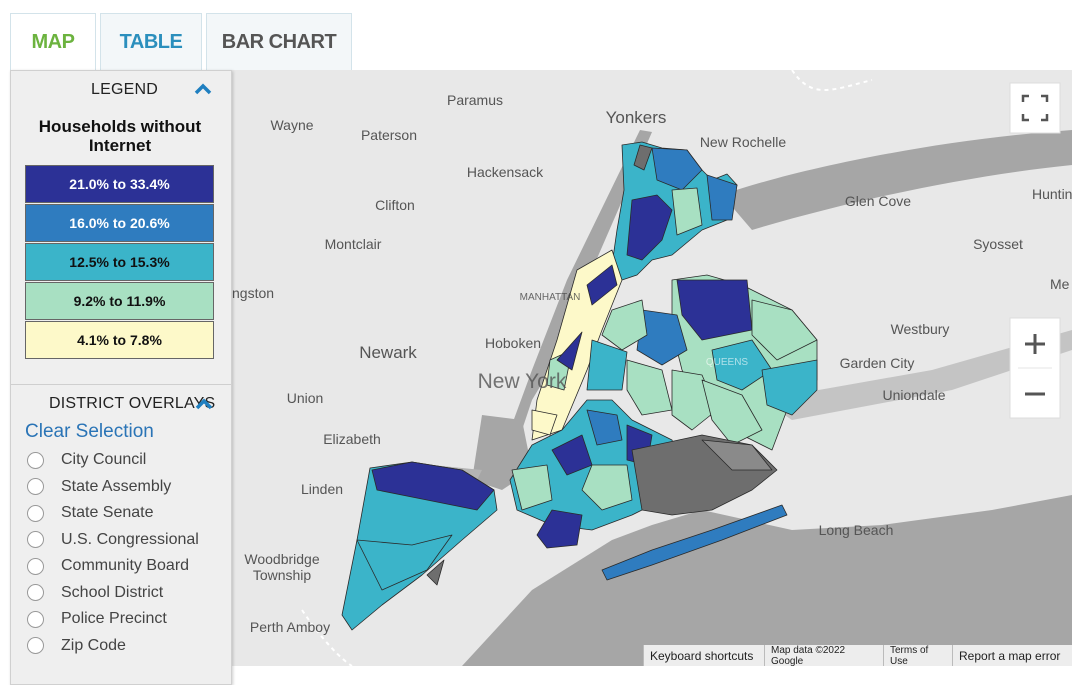 This screenshot has height=685, width=1086. I want to click on tab: TABLE, so click(151, 41).